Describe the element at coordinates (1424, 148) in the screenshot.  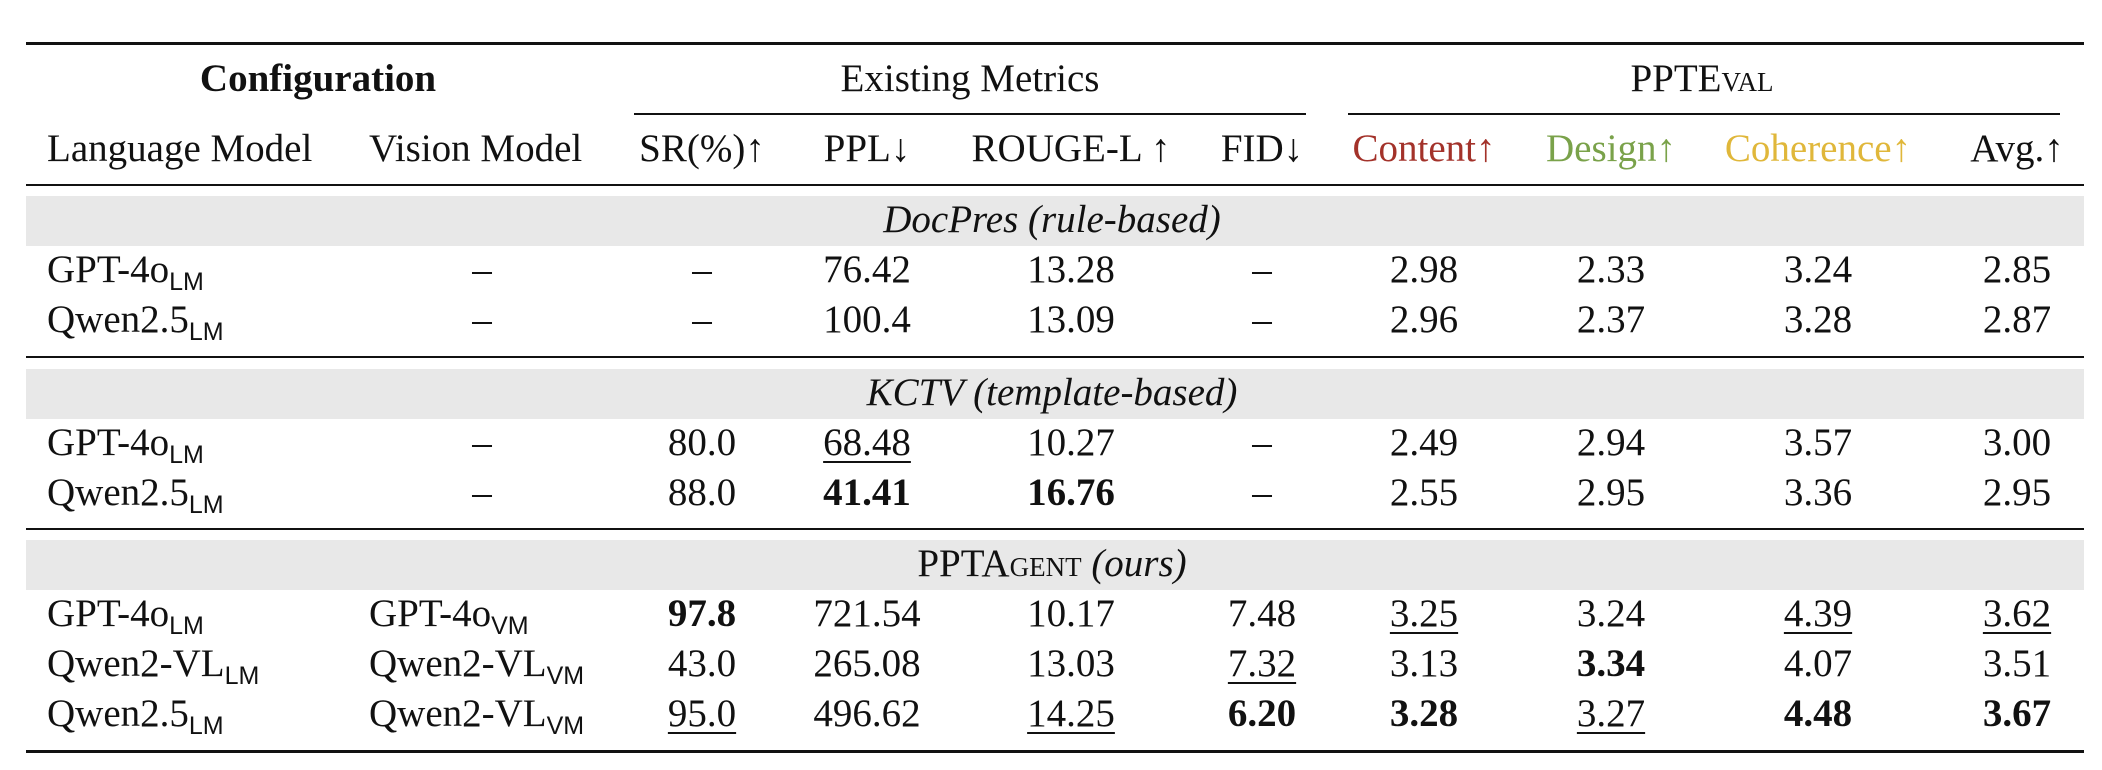
I see `col-header-content: Content↑` at that location.